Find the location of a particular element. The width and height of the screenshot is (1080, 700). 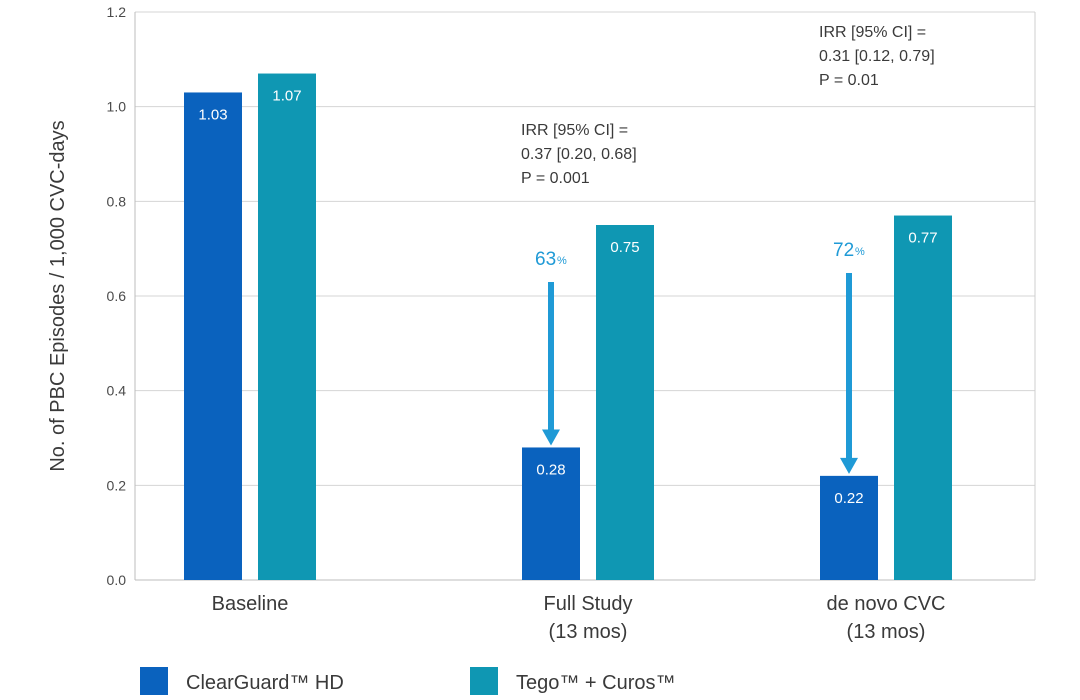

y-tick-label: 1.0 is located at coordinates (117, 107).